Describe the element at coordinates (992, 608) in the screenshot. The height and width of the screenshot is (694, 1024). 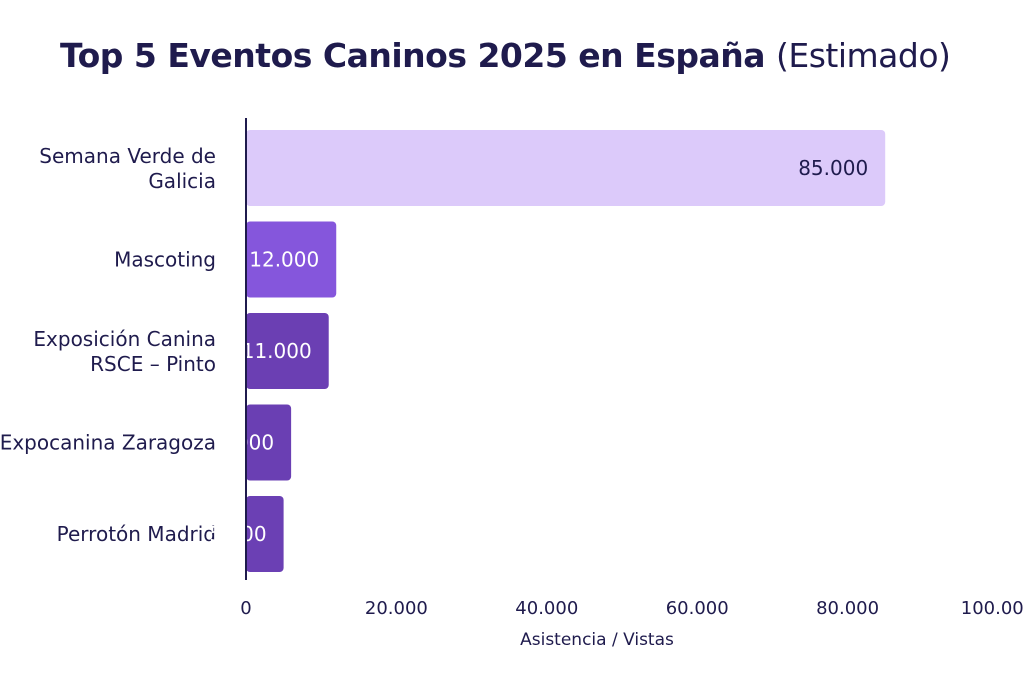
I see `x-tick-label-5: 100.000` at that location.